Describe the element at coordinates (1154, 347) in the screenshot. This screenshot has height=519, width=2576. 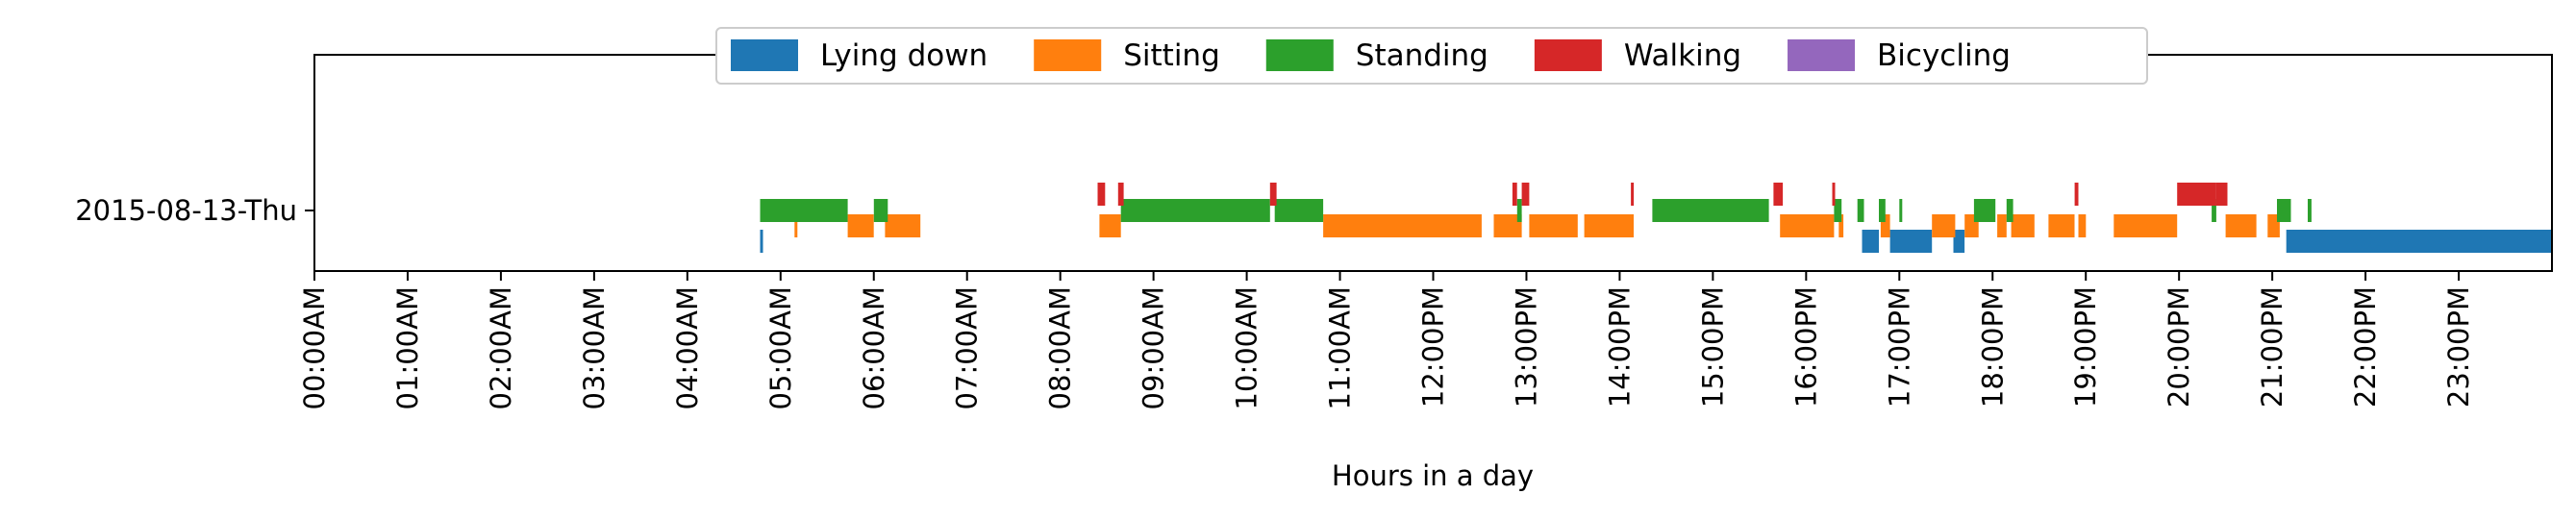
I see `x-tick-label: 09:00AM` at that location.